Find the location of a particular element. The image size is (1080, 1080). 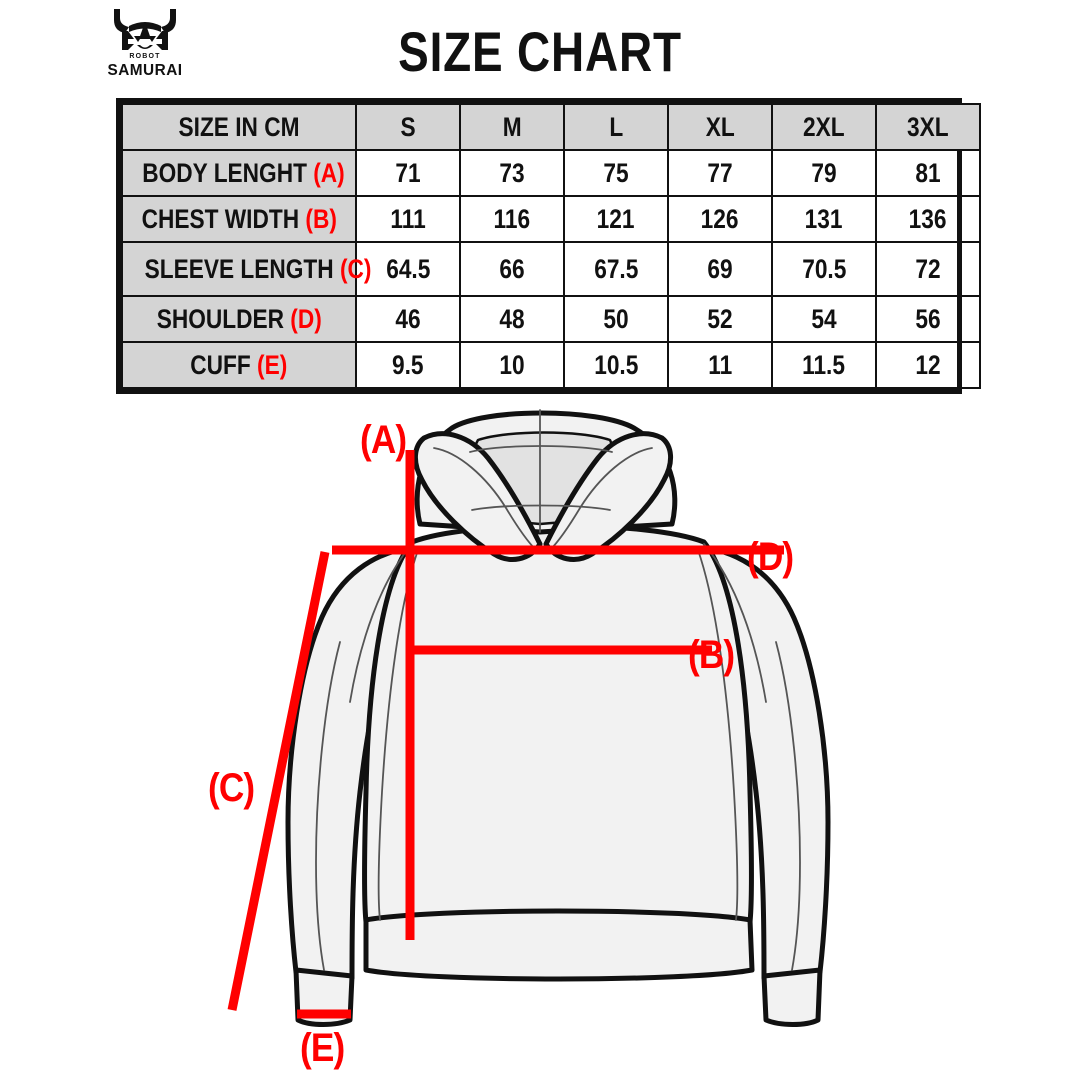

cell-sleeve-length-xl: 69 is located at coordinates (720, 269).